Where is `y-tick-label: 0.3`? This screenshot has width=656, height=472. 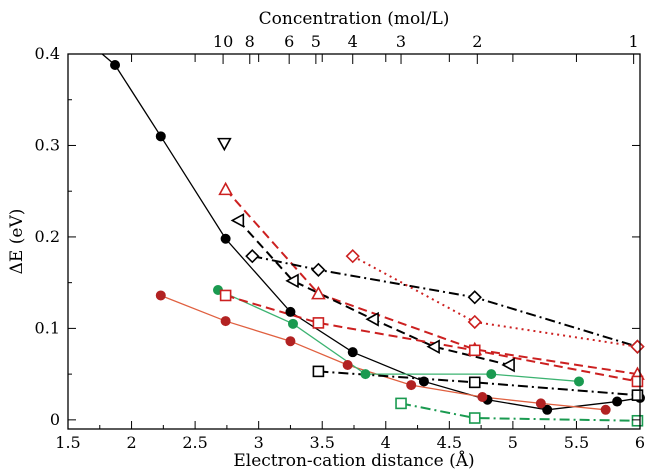 y-tick-label: 0.3 is located at coordinates (47, 144).